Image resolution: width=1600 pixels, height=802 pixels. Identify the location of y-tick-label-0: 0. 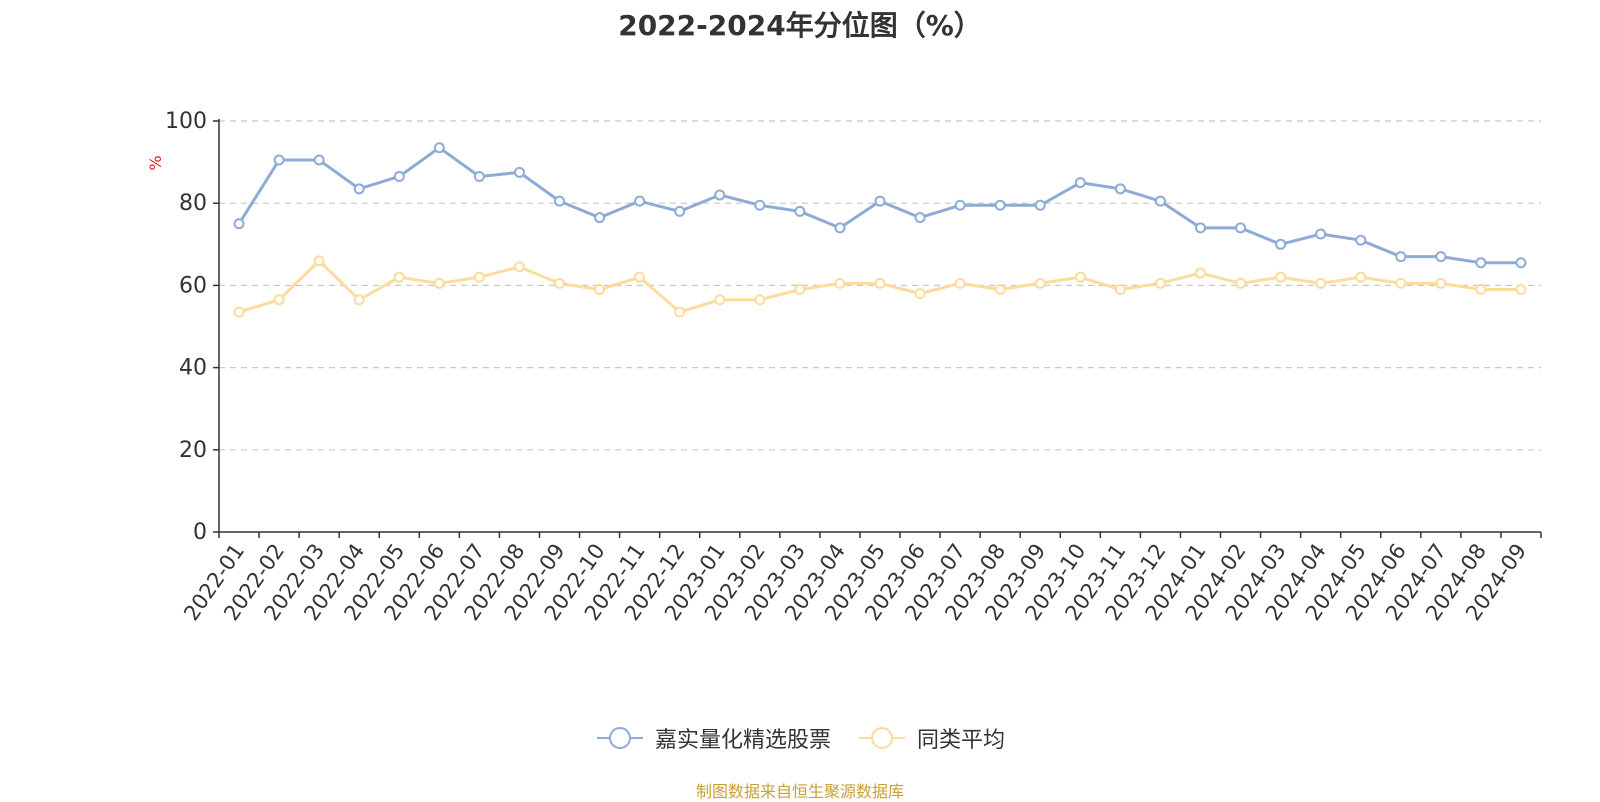
(200, 532).